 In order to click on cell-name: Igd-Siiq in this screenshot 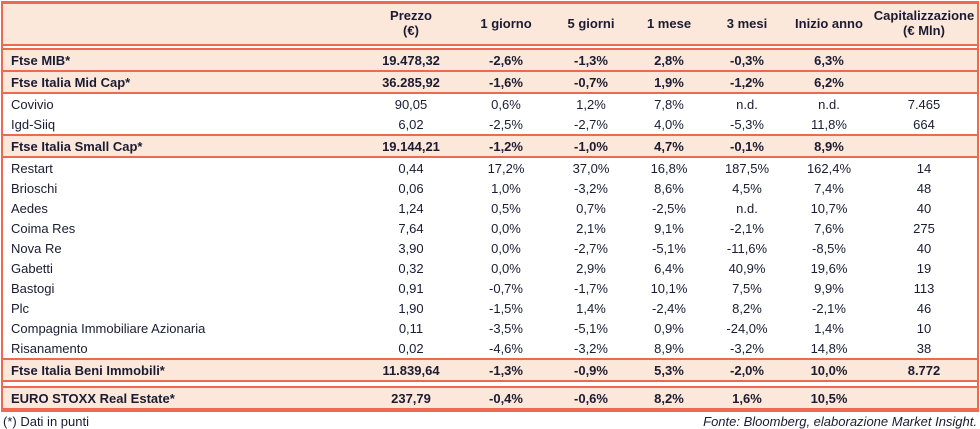, I will do `click(33, 124)`.